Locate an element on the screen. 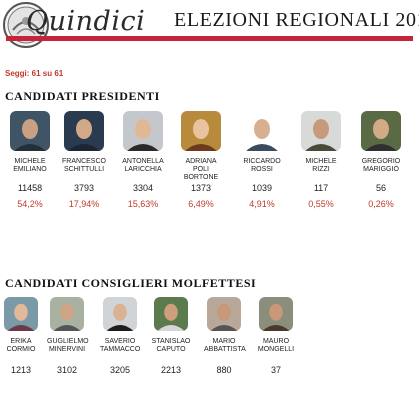 This screenshot has width=419, height=400. candidate-votes: 117 is located at coordinates (321, 188).